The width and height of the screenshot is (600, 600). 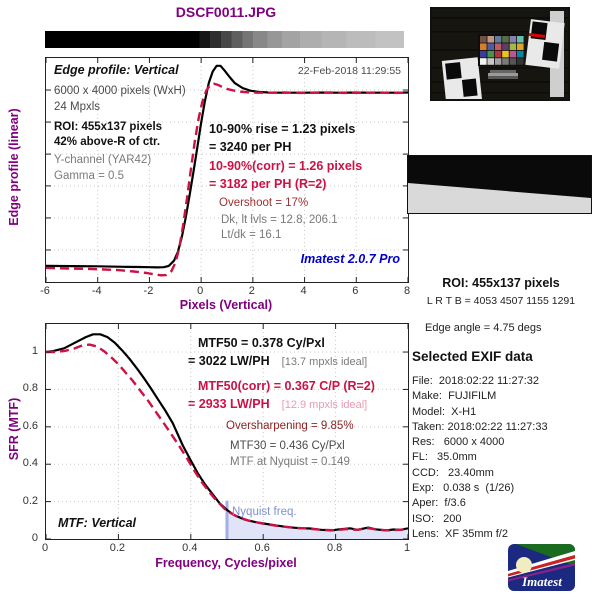 I want to click on exif-line: CCD: 23.40mm, so click(x=453, y=472).